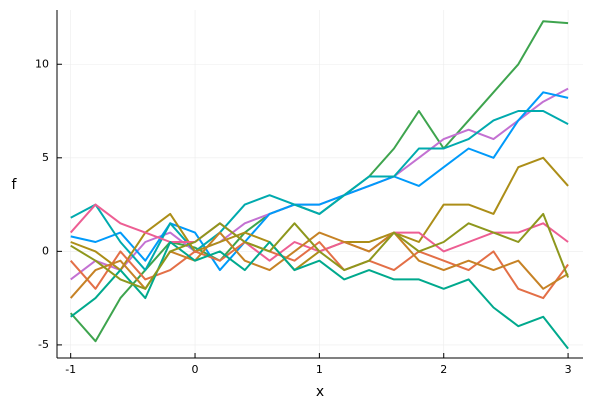 Image resolution: width=600 pixels, height=405 pixels. Describe the element at coordinates (45, 250) in the screenshot. I see `y-tick-label: 0` at that location.